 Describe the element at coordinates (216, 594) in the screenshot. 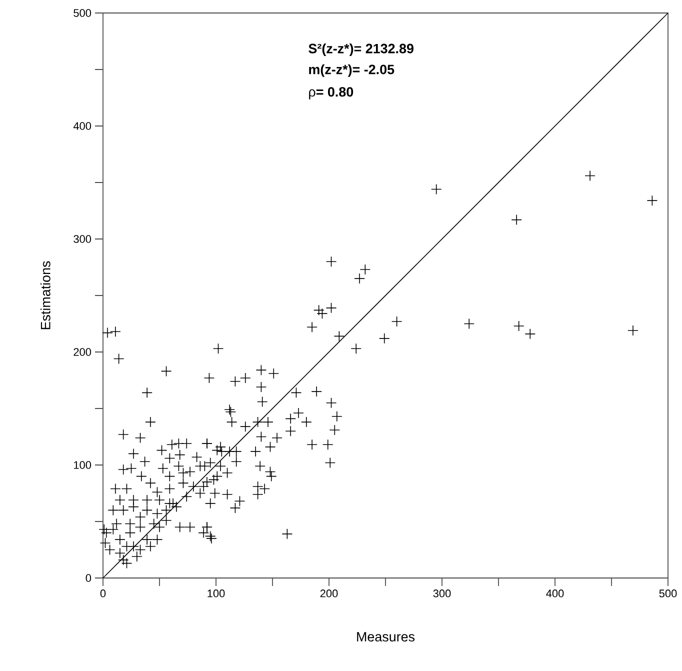

I see `x-tick-label: 100` at that location.